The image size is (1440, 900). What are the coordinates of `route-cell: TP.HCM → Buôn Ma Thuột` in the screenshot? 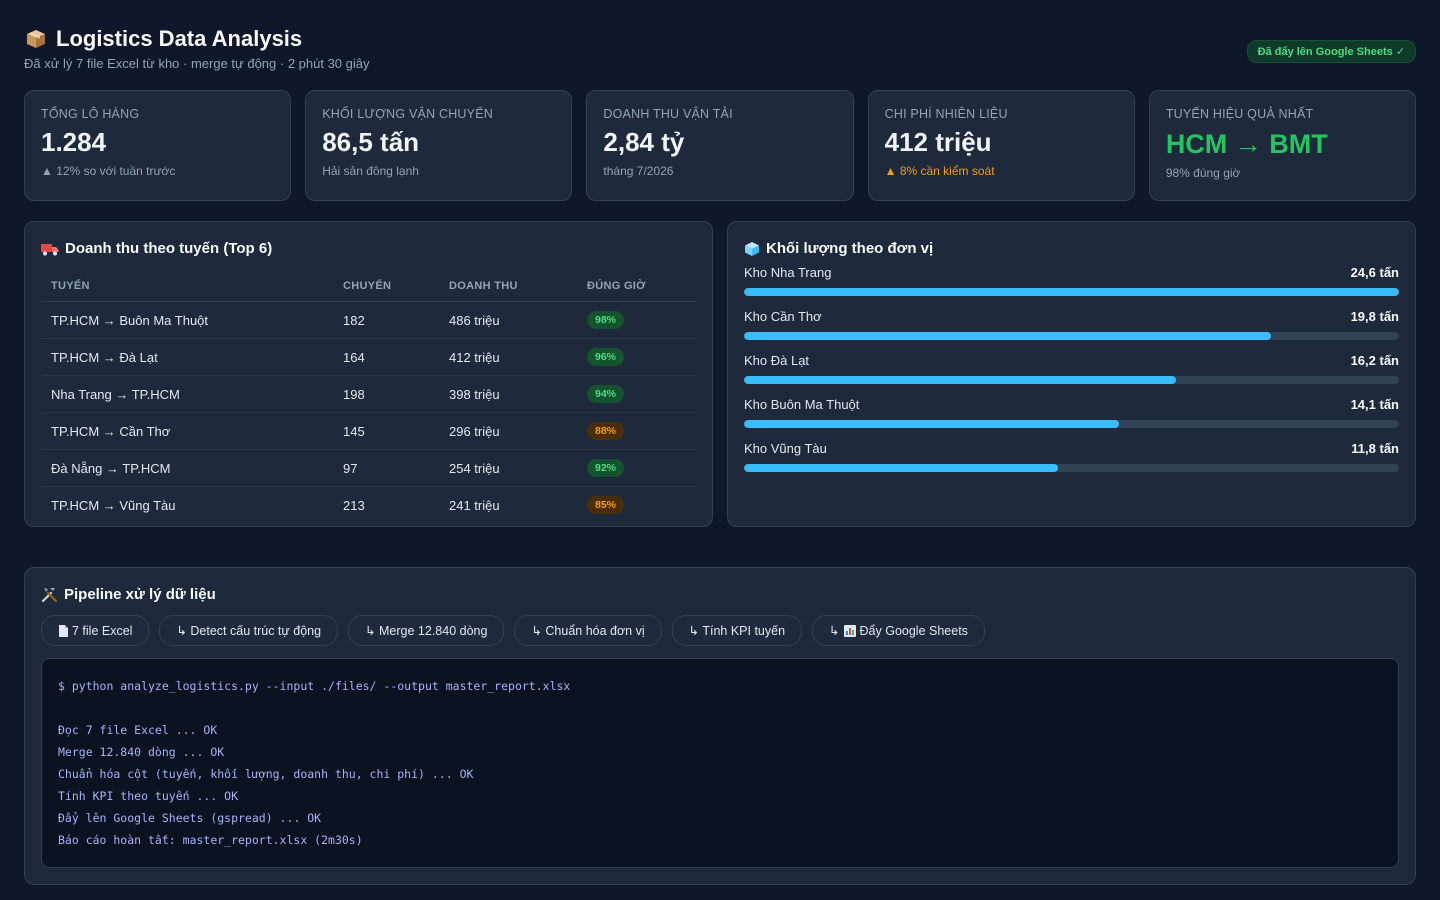 It's located at (187, 320).